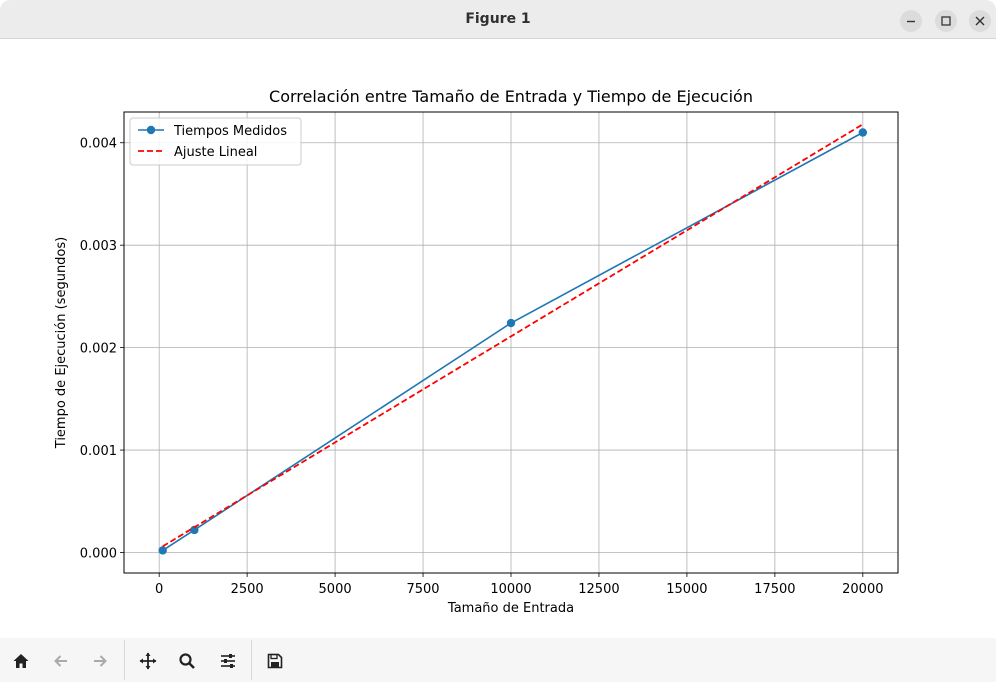 The image size is (996, 682). I want to click on y-tick-label: 0.000, so click(98, 554).